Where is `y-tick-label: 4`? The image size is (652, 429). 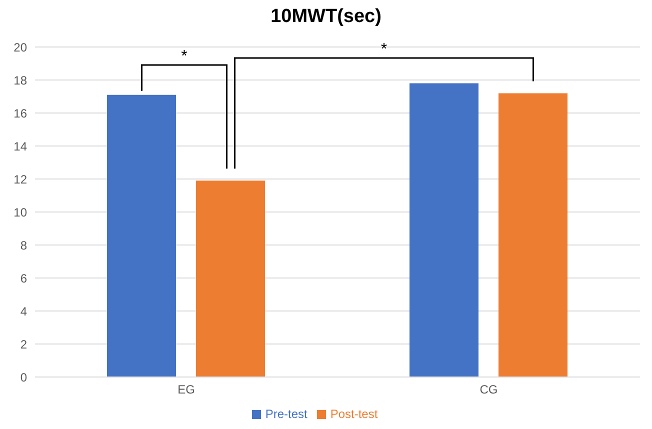 y-tick-label: 4 is located at coordinates (24, 311).